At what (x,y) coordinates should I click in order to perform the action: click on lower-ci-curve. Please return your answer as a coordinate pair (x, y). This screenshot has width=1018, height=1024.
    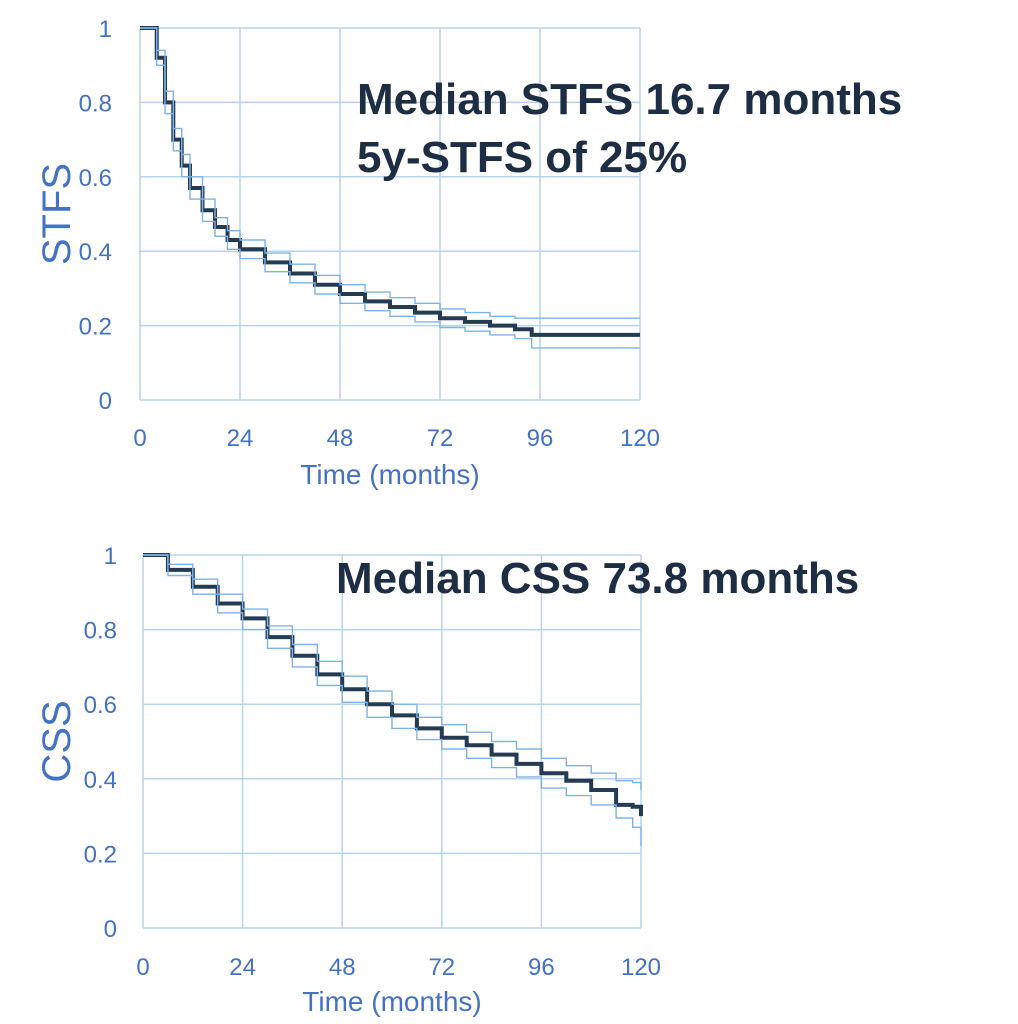
    Looking at the image, I should click on (392, 700).